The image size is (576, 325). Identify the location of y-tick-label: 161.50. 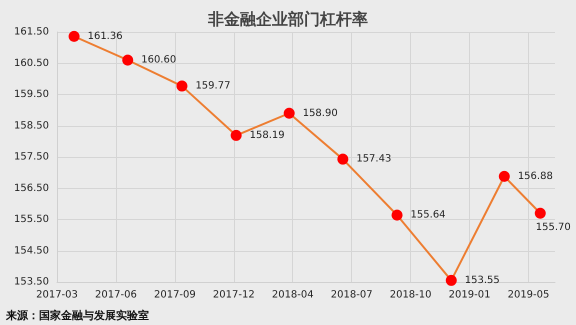
(31, 32).